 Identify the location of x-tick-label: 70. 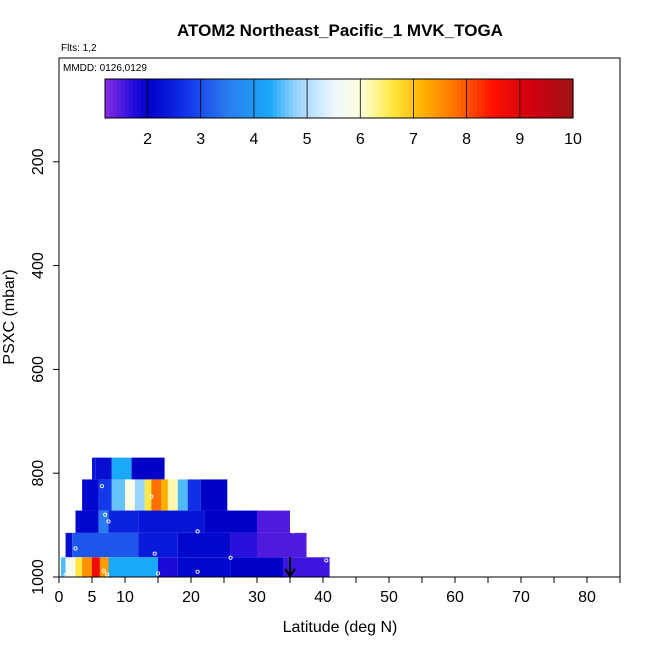
(521, 597).